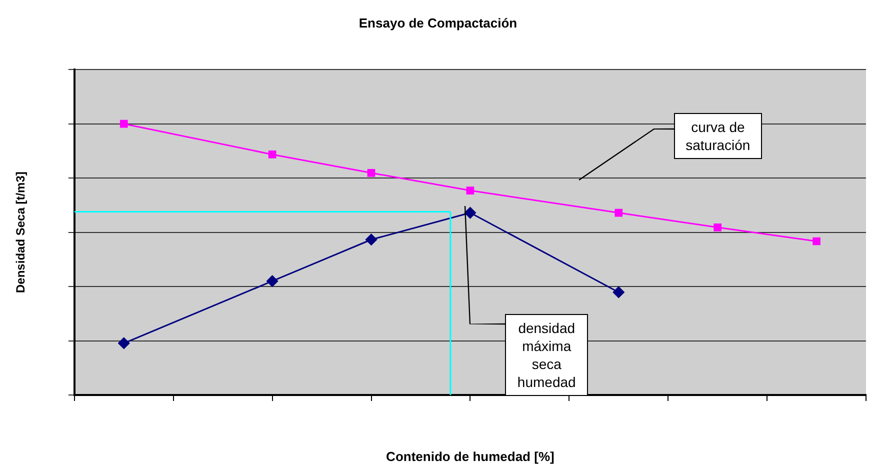  I want to click on annotation: densidad máxima seca humedad, so click(546, 355).